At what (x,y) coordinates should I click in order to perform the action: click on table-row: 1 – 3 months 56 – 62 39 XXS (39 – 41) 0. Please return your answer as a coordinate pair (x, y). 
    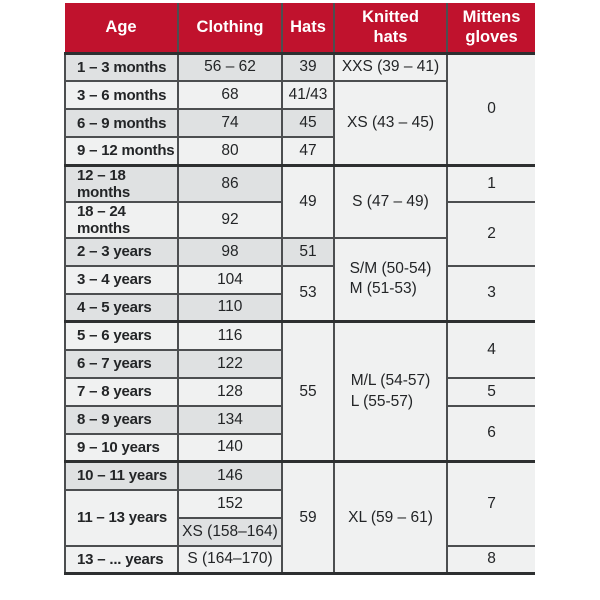
    Looking at the image, I should click on (299, 109).